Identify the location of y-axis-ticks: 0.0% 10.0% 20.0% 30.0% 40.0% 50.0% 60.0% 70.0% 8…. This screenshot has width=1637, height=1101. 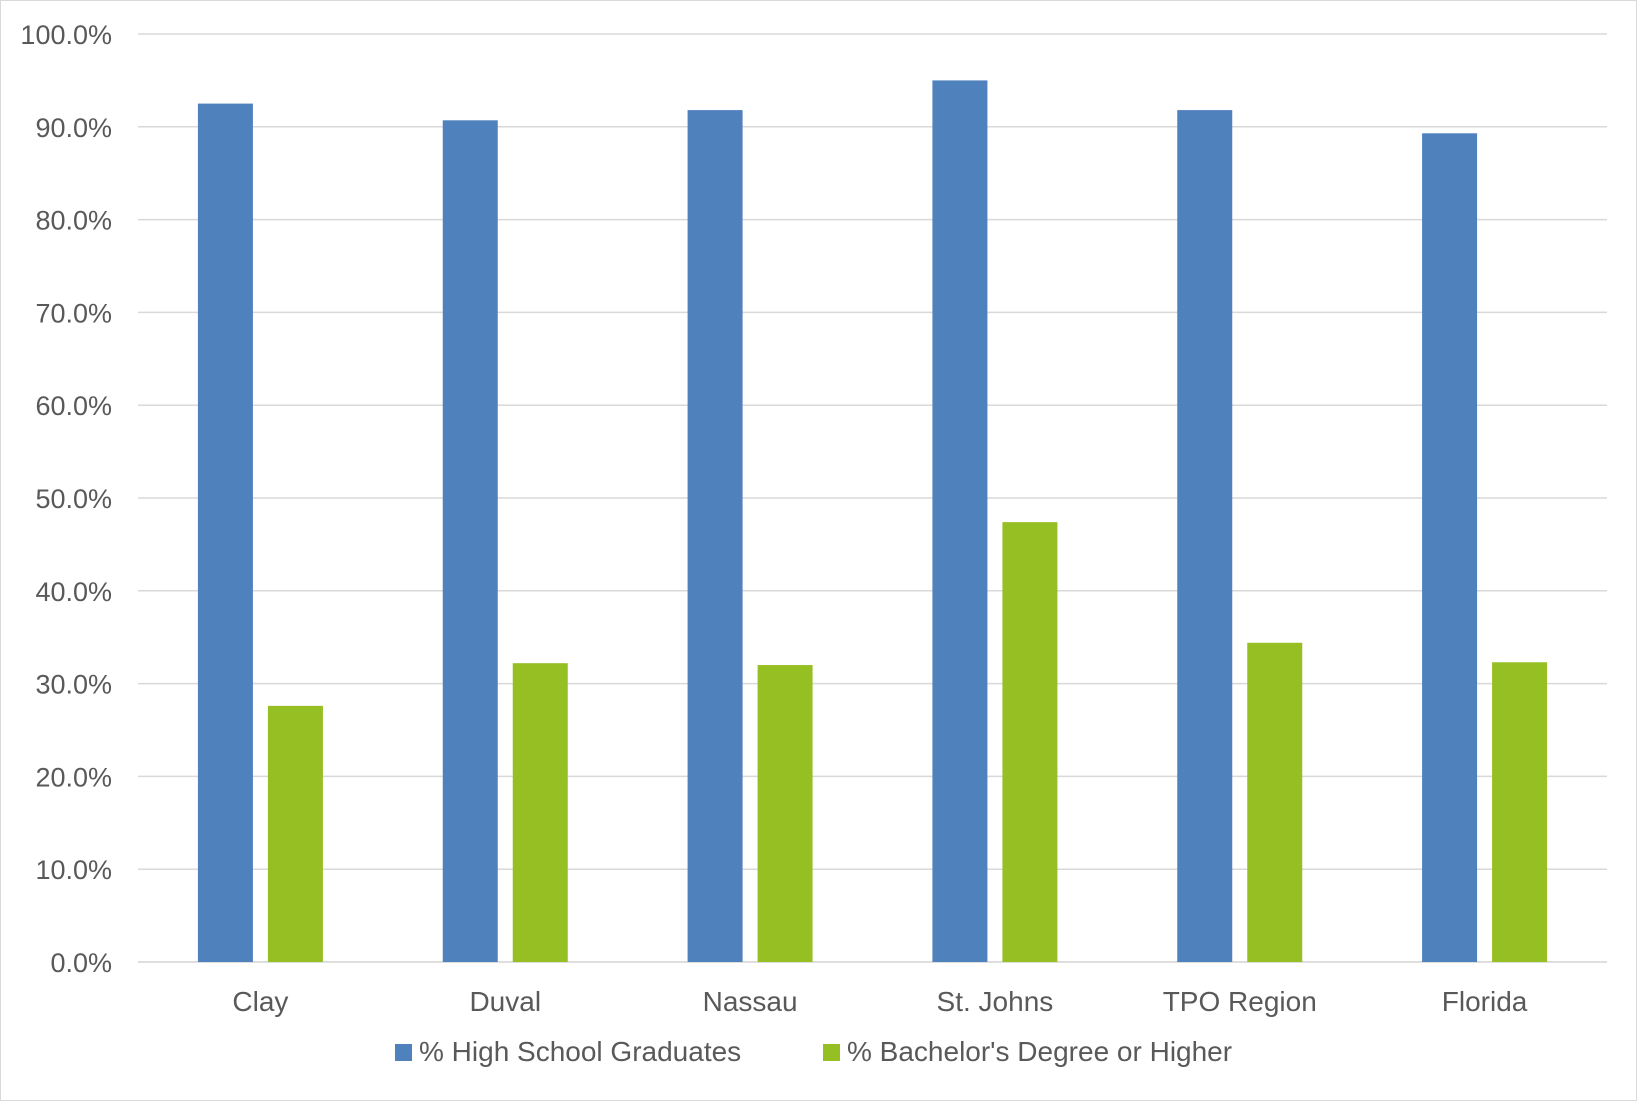
(66, 499).